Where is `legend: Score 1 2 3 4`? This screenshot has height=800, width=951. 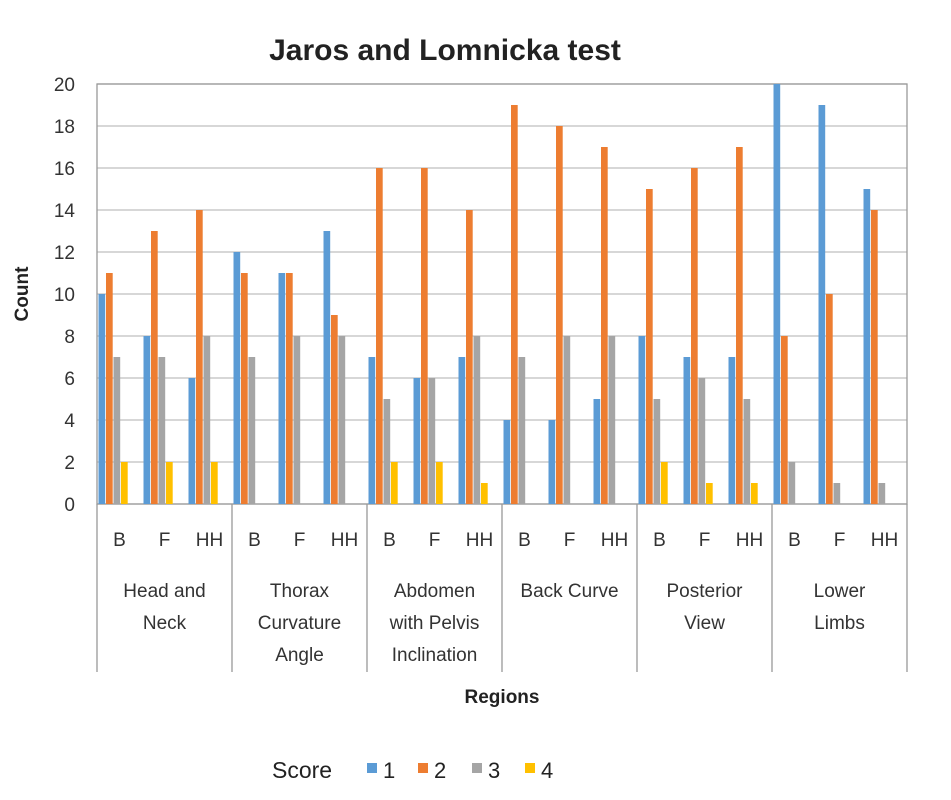 legend: Score 1 2 3 4 is located at coordinates (412, 770).